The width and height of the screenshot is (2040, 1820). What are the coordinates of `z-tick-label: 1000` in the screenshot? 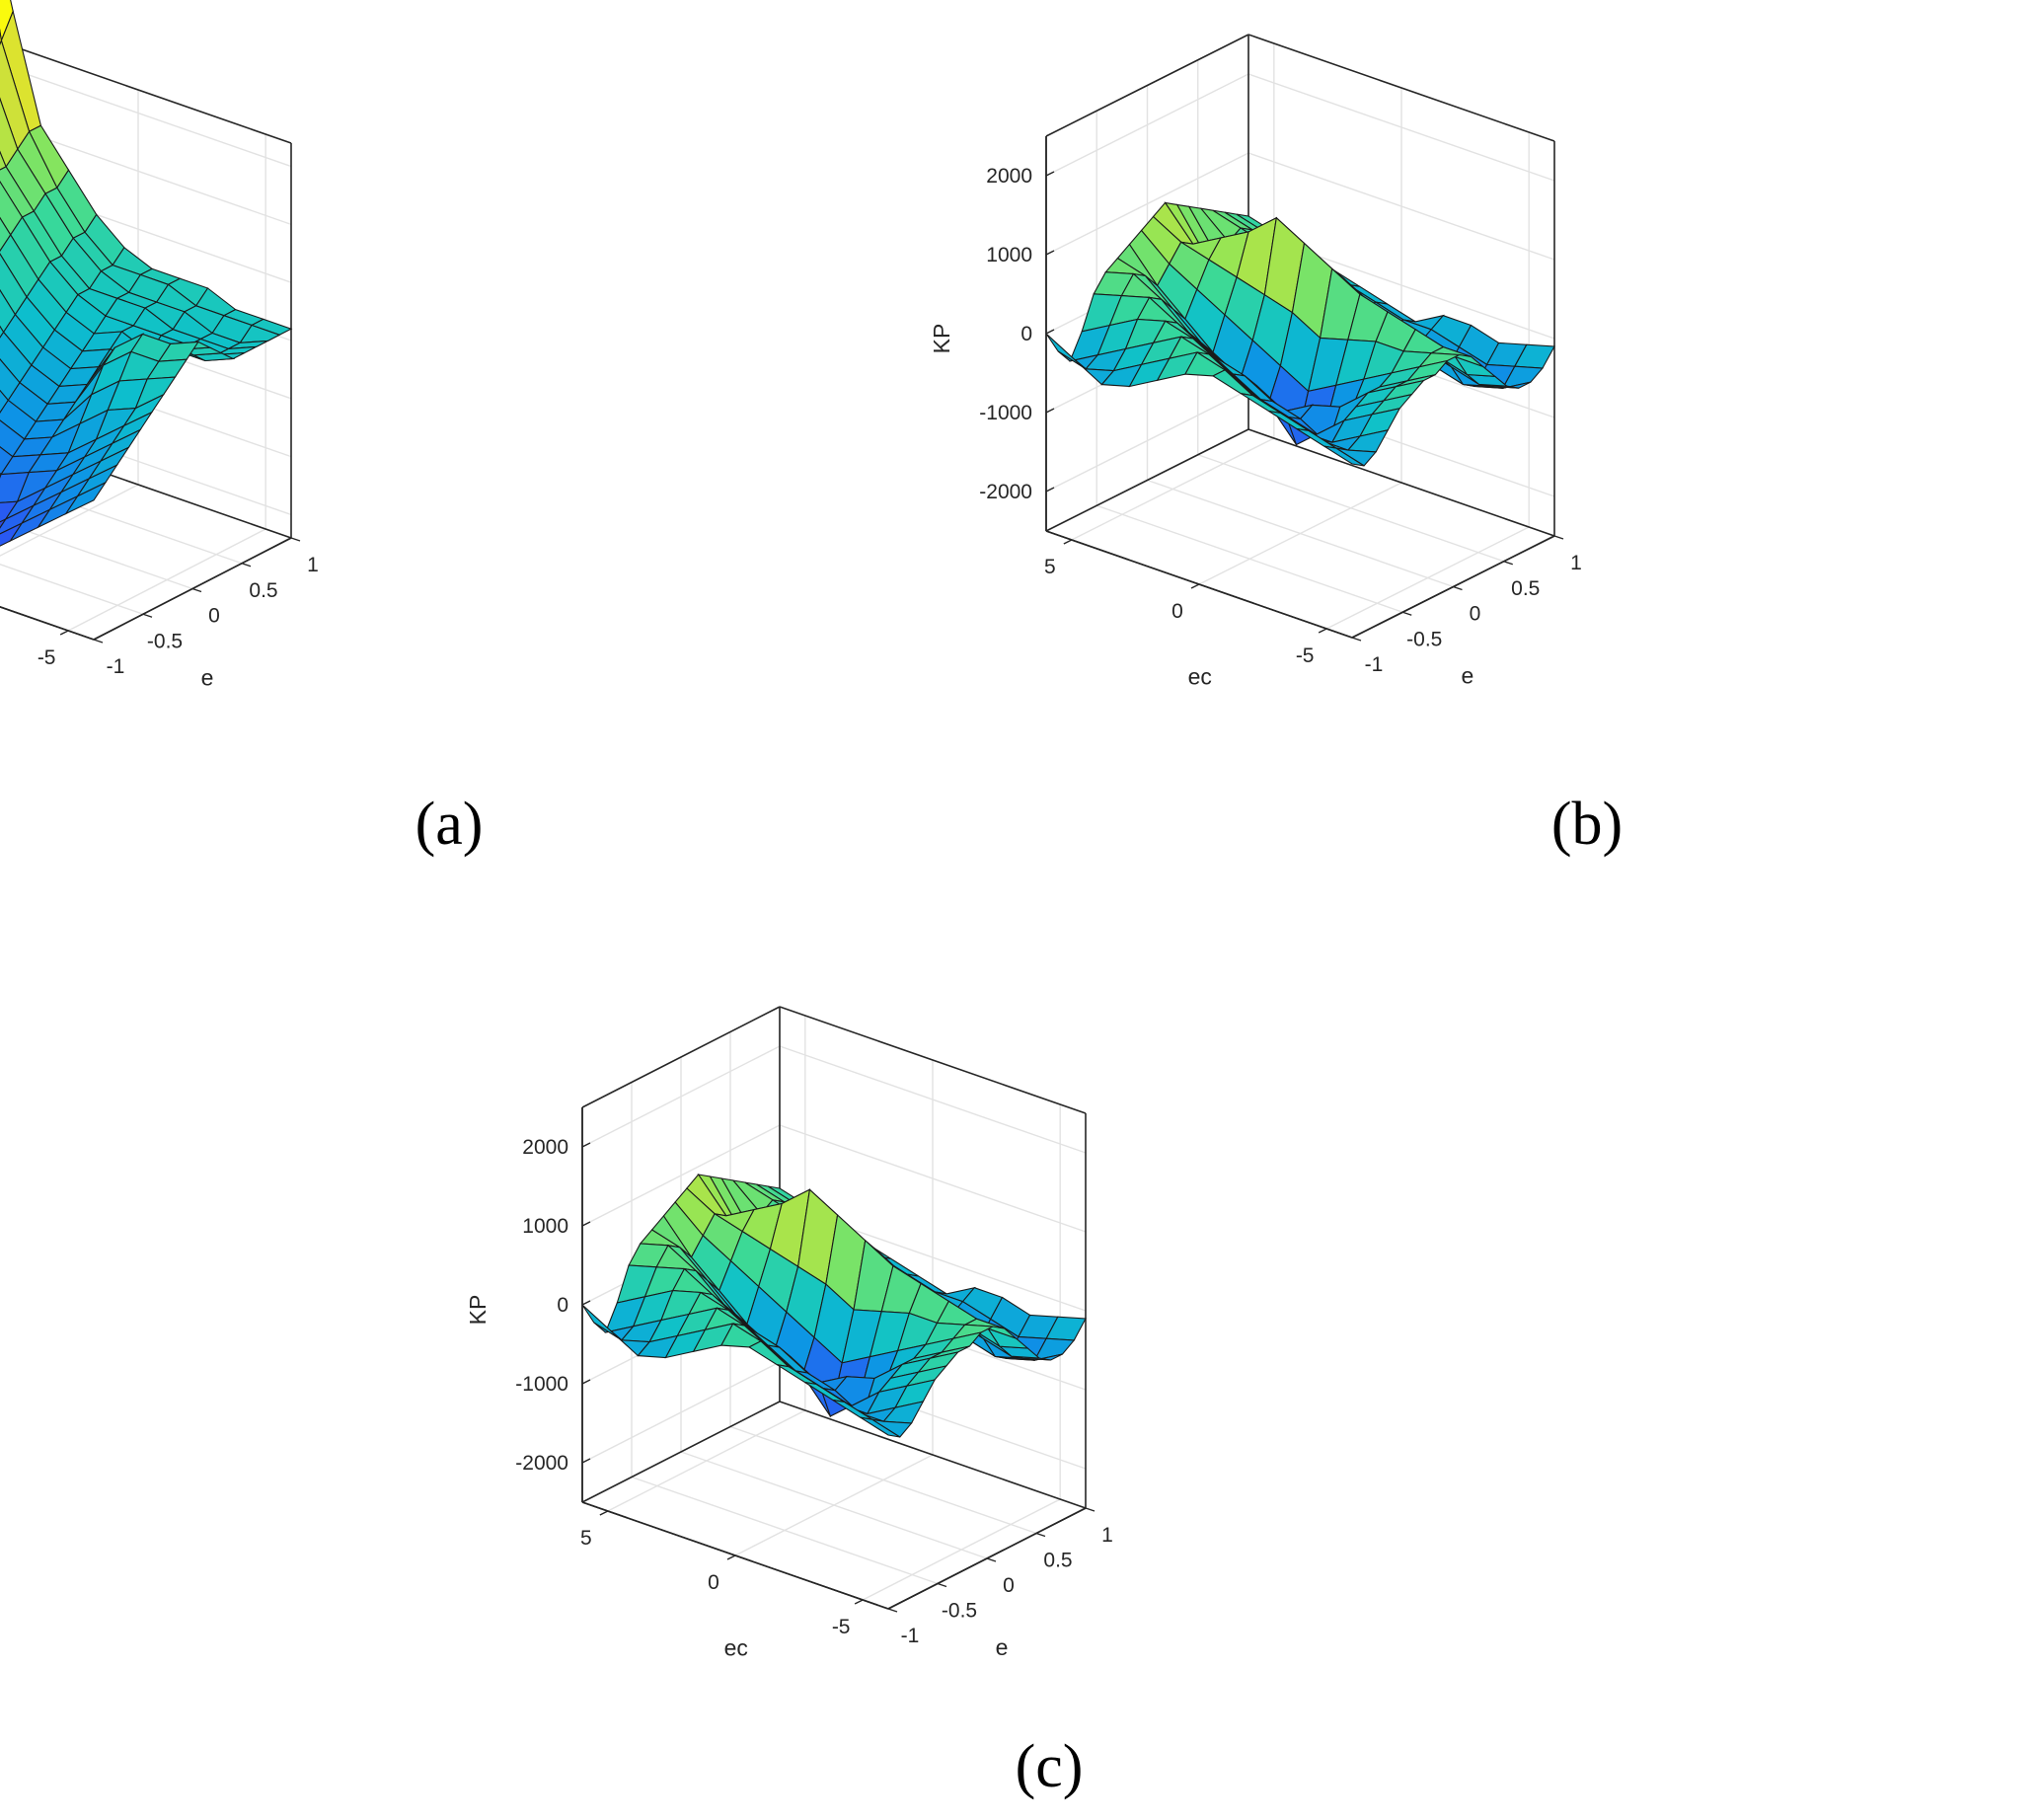 It's located at (1009, 255).